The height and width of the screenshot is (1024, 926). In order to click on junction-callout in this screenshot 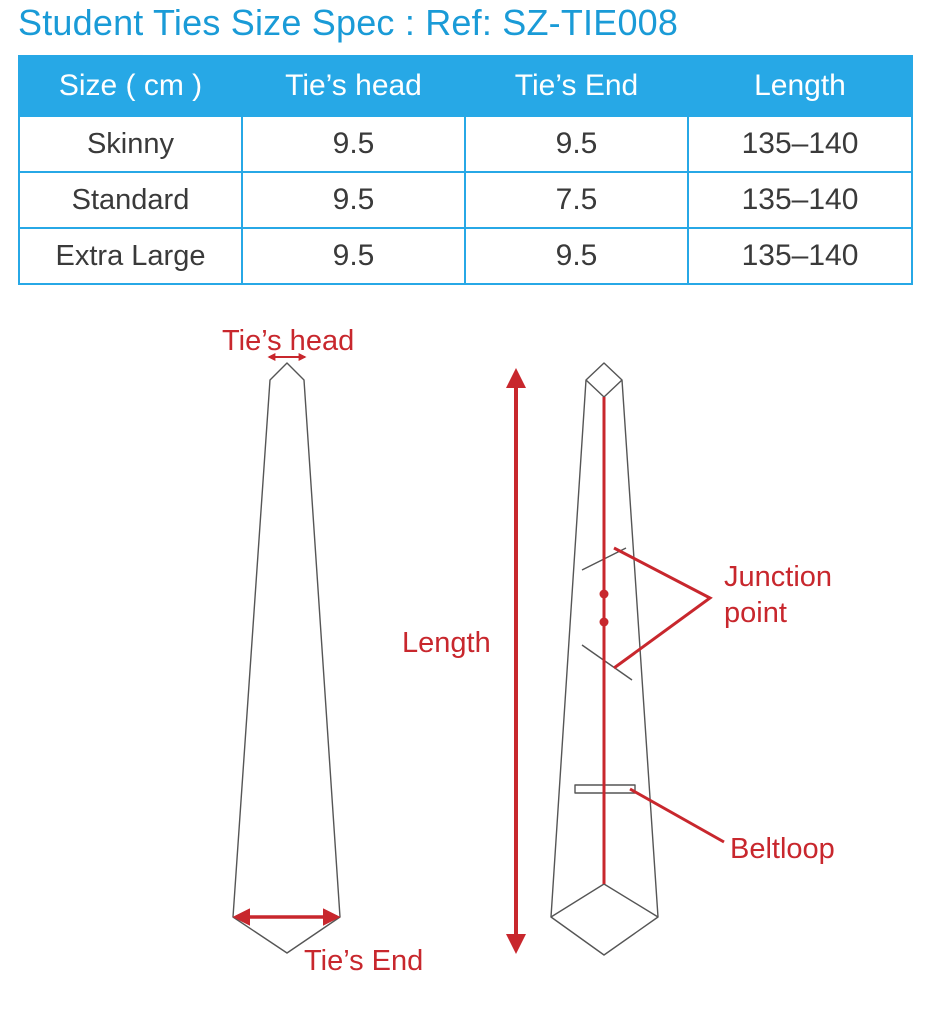, I will do `click(663, 608)`.